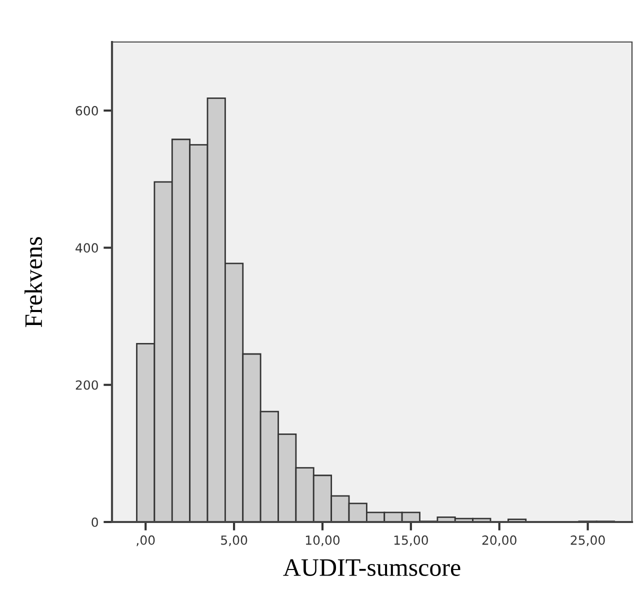 The width and height of the screenshot is (635, 590). What do you see at coordinates (95, 522) in the screenshot?
I see `y-tick-label: 0` at bounding box center [95, 522].